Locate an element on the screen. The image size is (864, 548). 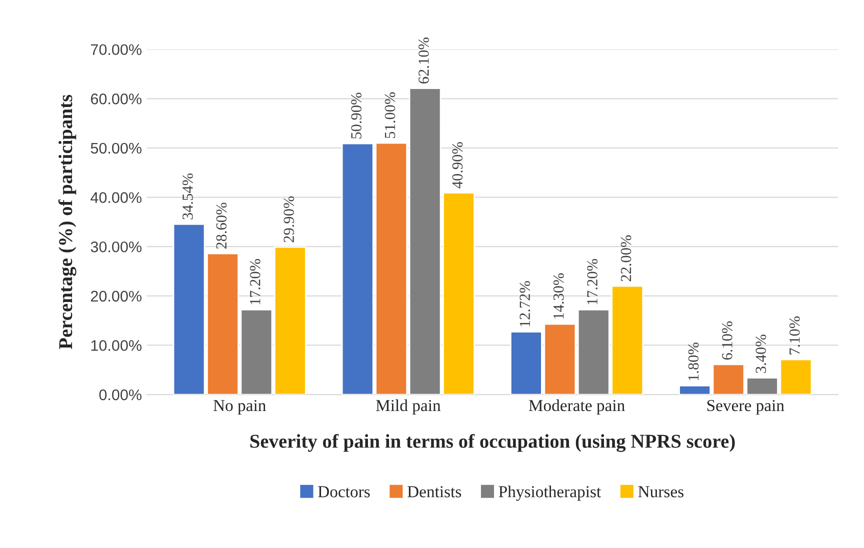
y-tick-label: 20.00% is located at coordinates (116, 296).